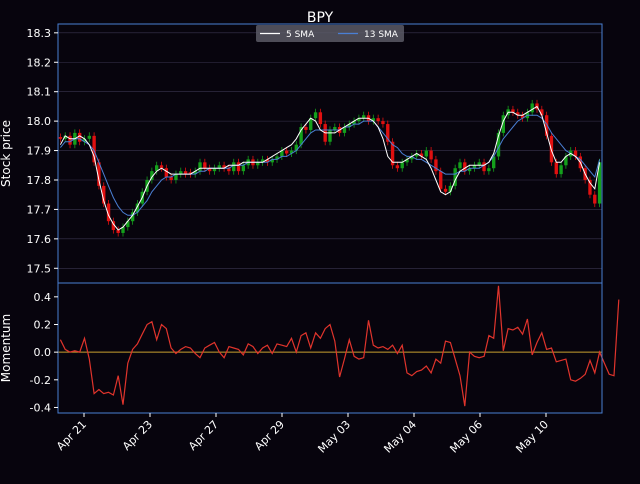 The image size is (640, 484). I want to click on momentum-y-tick-label: 0.0, so click(43, 352).